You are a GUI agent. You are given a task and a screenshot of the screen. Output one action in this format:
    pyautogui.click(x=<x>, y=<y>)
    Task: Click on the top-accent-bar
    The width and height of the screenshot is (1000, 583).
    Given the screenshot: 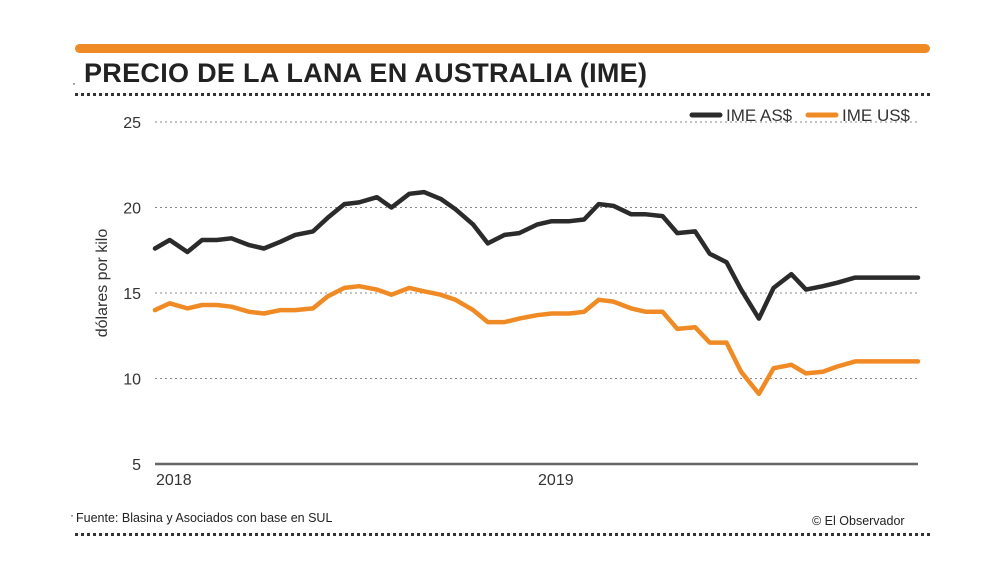 What is the action you would take?
    pyautogui.click(x=502, y=48)
    